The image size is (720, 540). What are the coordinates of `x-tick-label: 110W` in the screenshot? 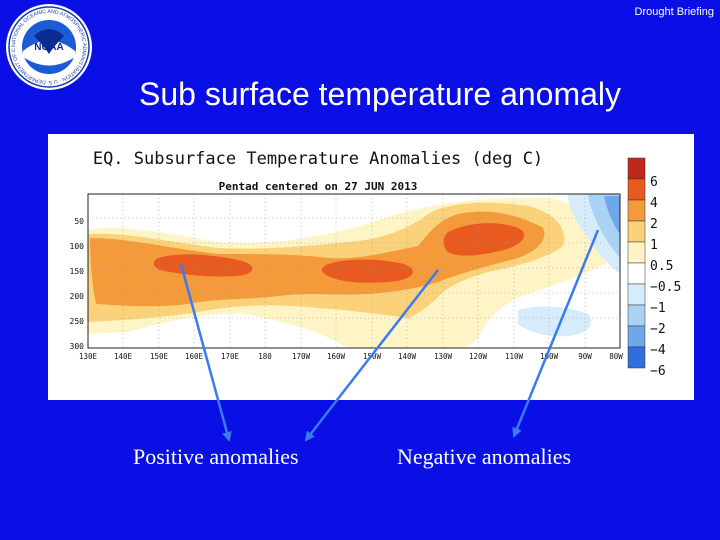 It's located at (514, 356).